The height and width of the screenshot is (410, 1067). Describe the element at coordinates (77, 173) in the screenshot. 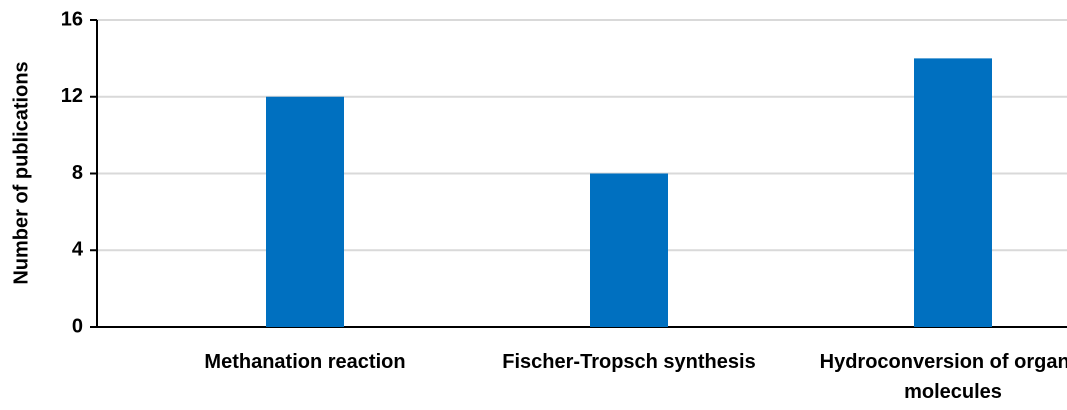

I see `y-tick-label: 8` at that location.